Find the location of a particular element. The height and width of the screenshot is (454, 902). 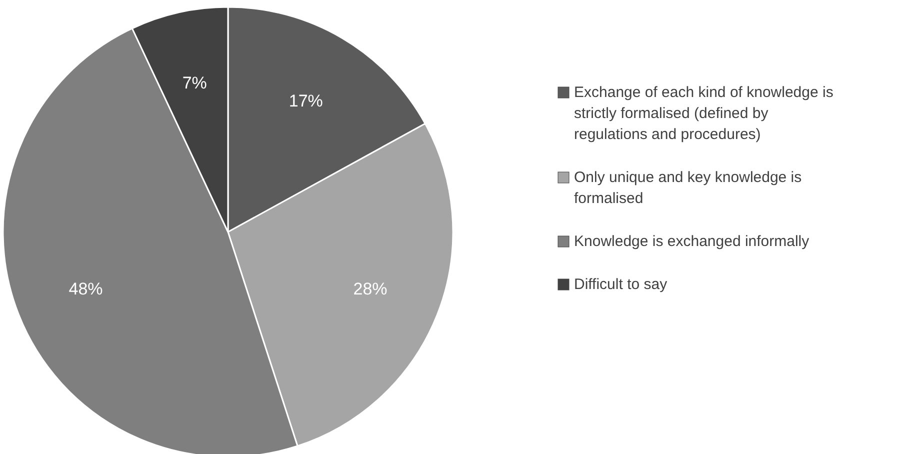

data-label: 48% is located at coordinates (85, 288).